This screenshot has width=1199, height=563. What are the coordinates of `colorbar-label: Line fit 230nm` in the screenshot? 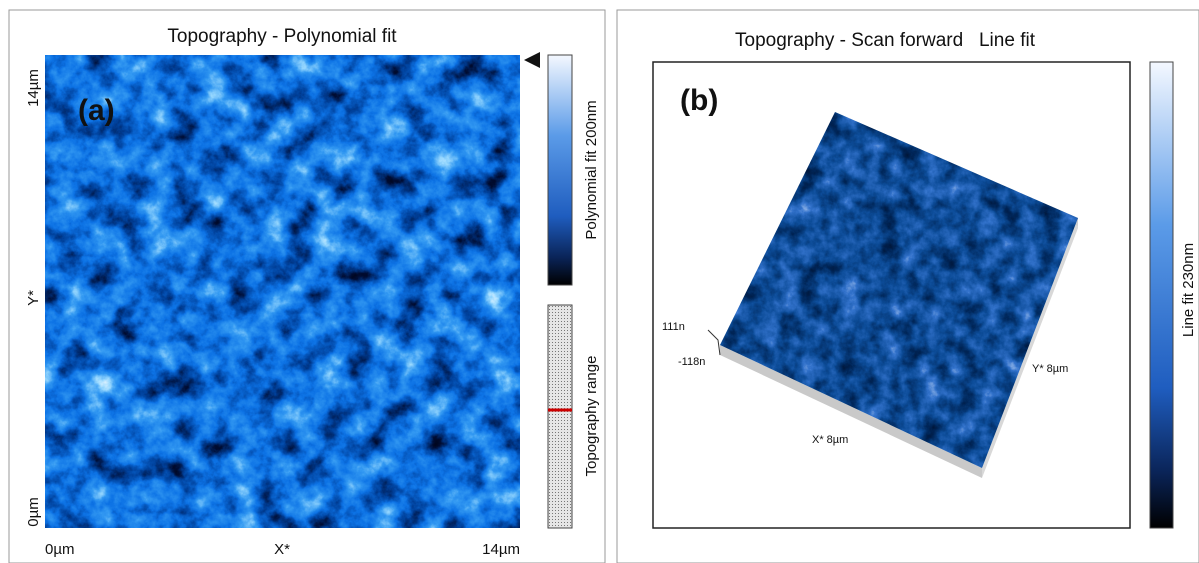 It's located at (1188, 290).